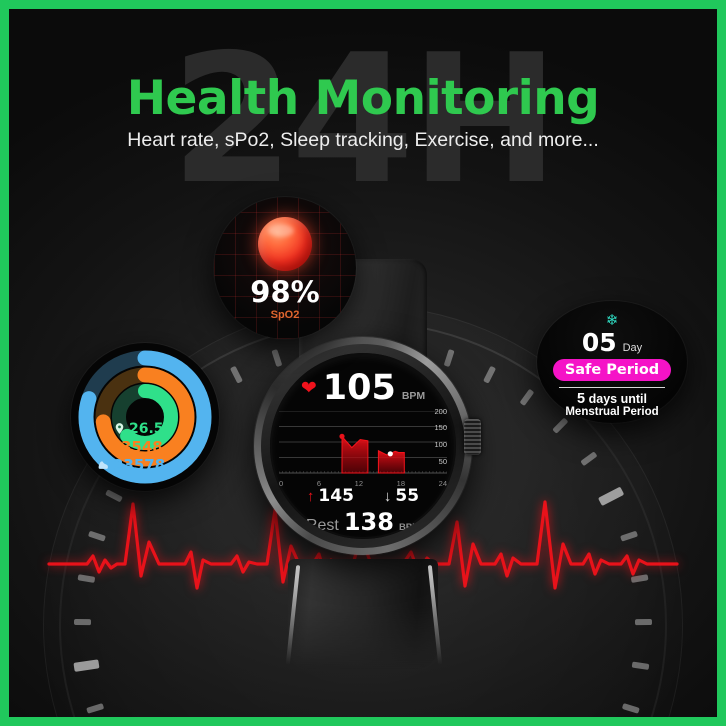  What do you see at coordinates (632, 348) in the screenshot?
I see `cycle-day-label: Day` at bounding box center [632, 348].